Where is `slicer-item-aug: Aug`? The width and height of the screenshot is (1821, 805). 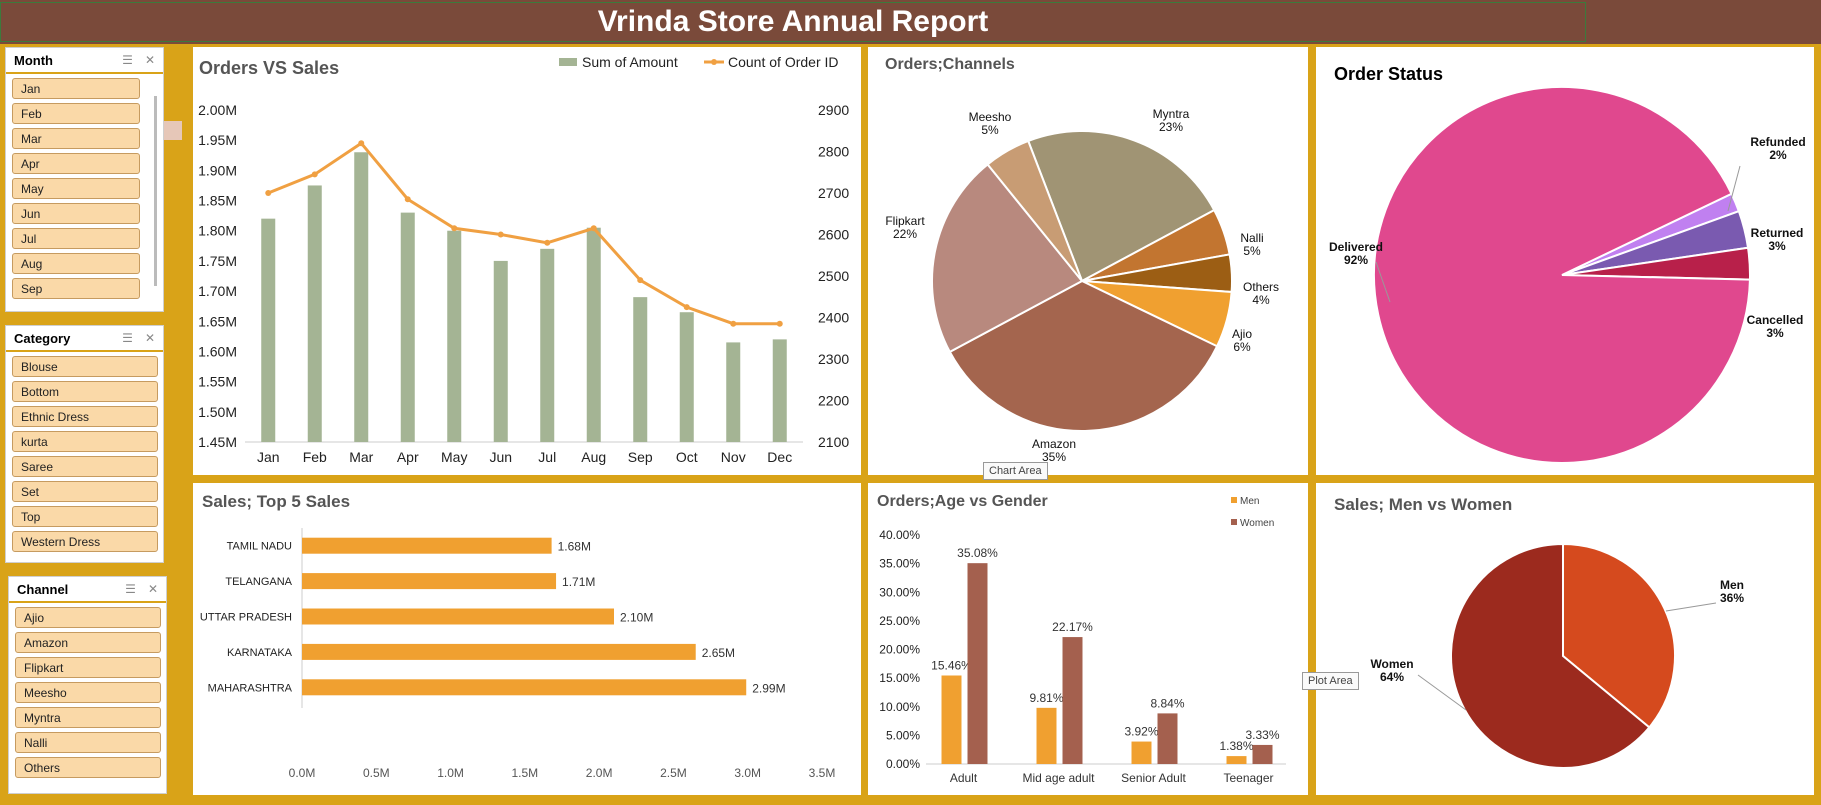
slicer-item-aug: Aug is located at coordinates (76, 263).